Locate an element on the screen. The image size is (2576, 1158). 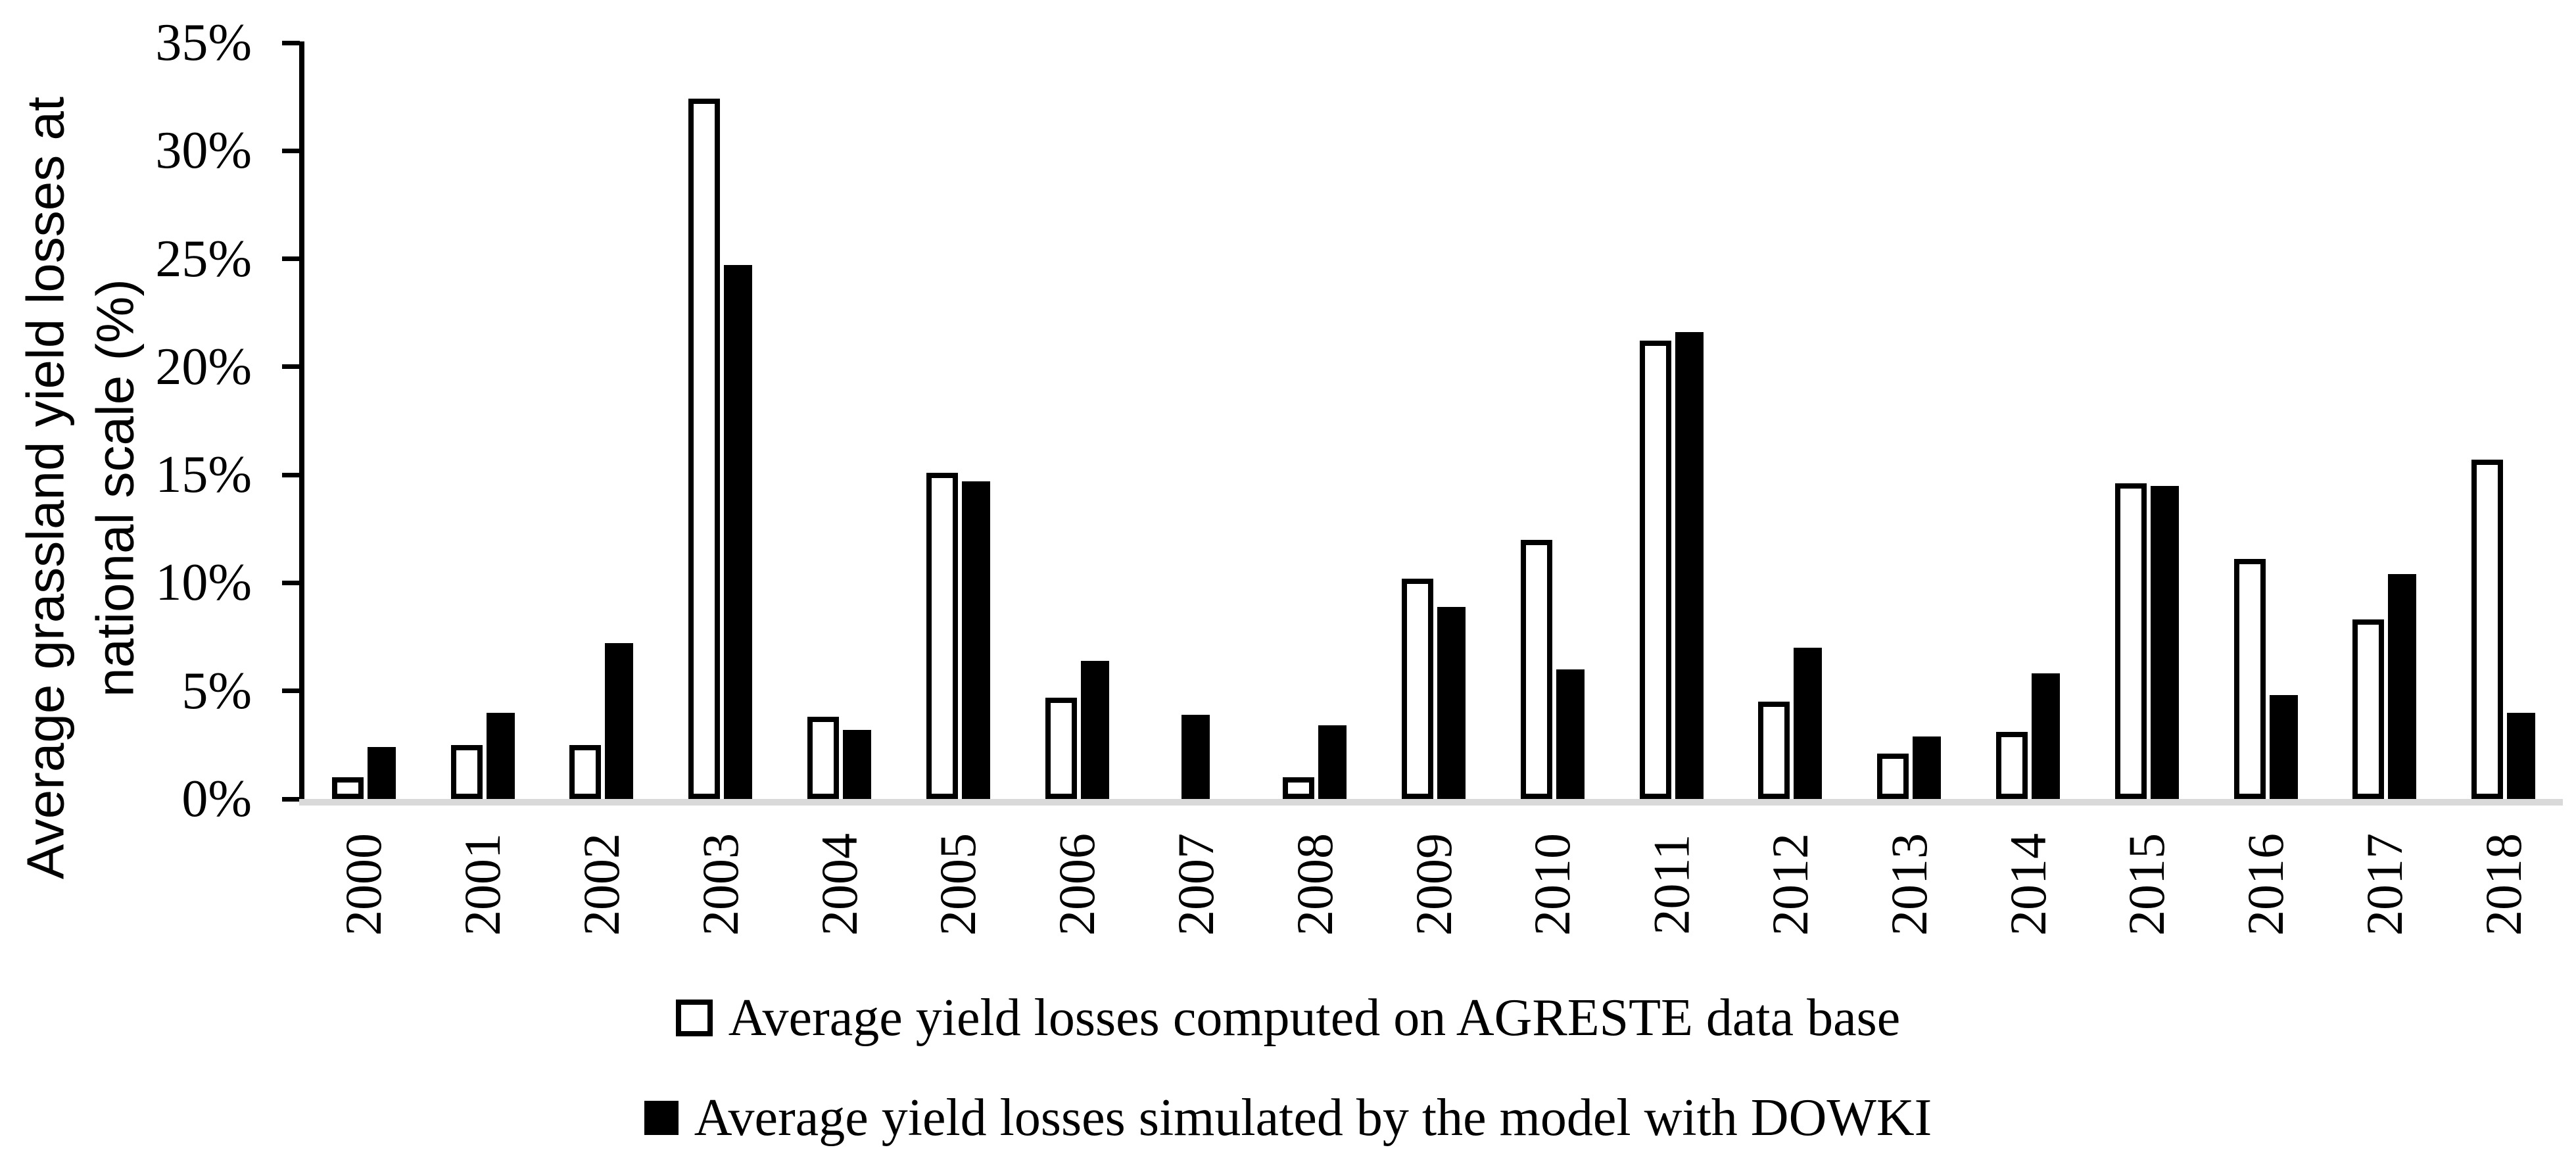
x-tick-label-2009: 2009 is located at coordinates (1433, 884).